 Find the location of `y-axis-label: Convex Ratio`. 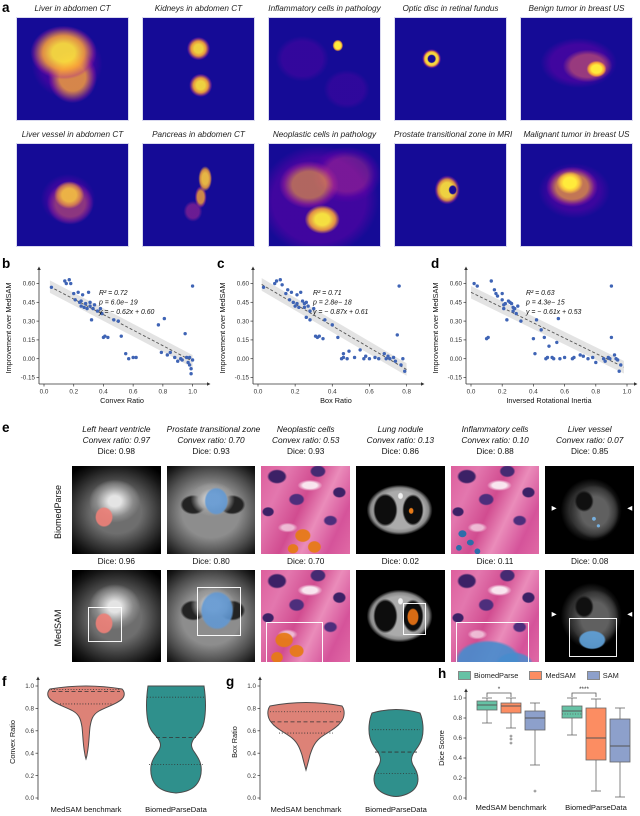

y-axis-label: Convex Ratio is located at coordinates (12, 742).